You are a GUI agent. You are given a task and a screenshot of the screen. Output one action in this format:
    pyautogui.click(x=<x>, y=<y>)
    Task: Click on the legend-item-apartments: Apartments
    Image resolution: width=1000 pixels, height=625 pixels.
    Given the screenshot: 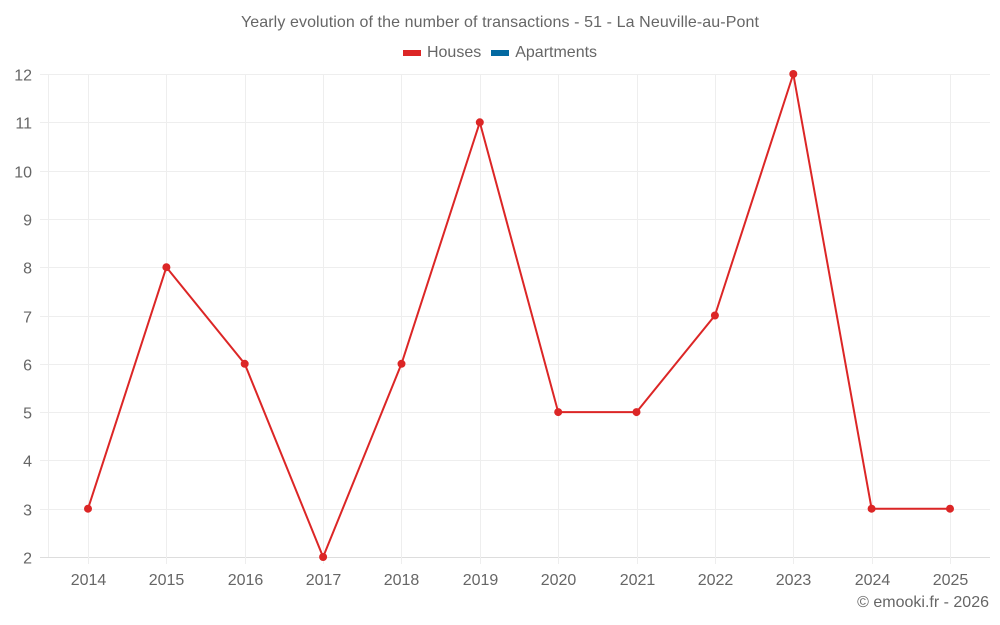 What is the action you would take?
    pyautogui.click(x=544, y=53)
    